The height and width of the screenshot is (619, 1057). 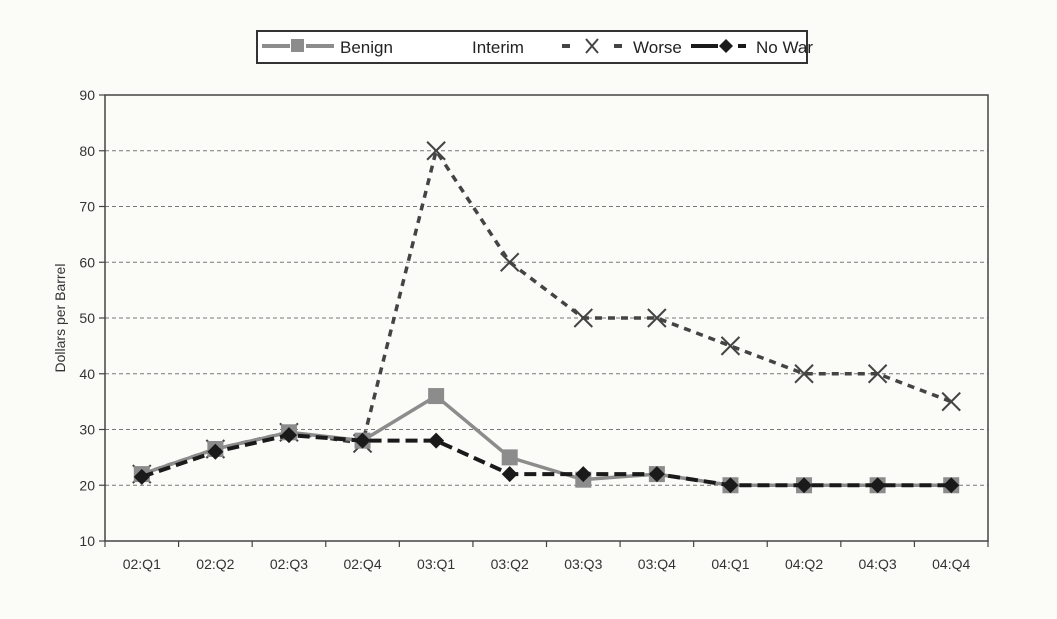 What do you see at coordinates (87, 318) in the screenshot?
I see `y-tick-label: 50` at bounding box center [87, 318].